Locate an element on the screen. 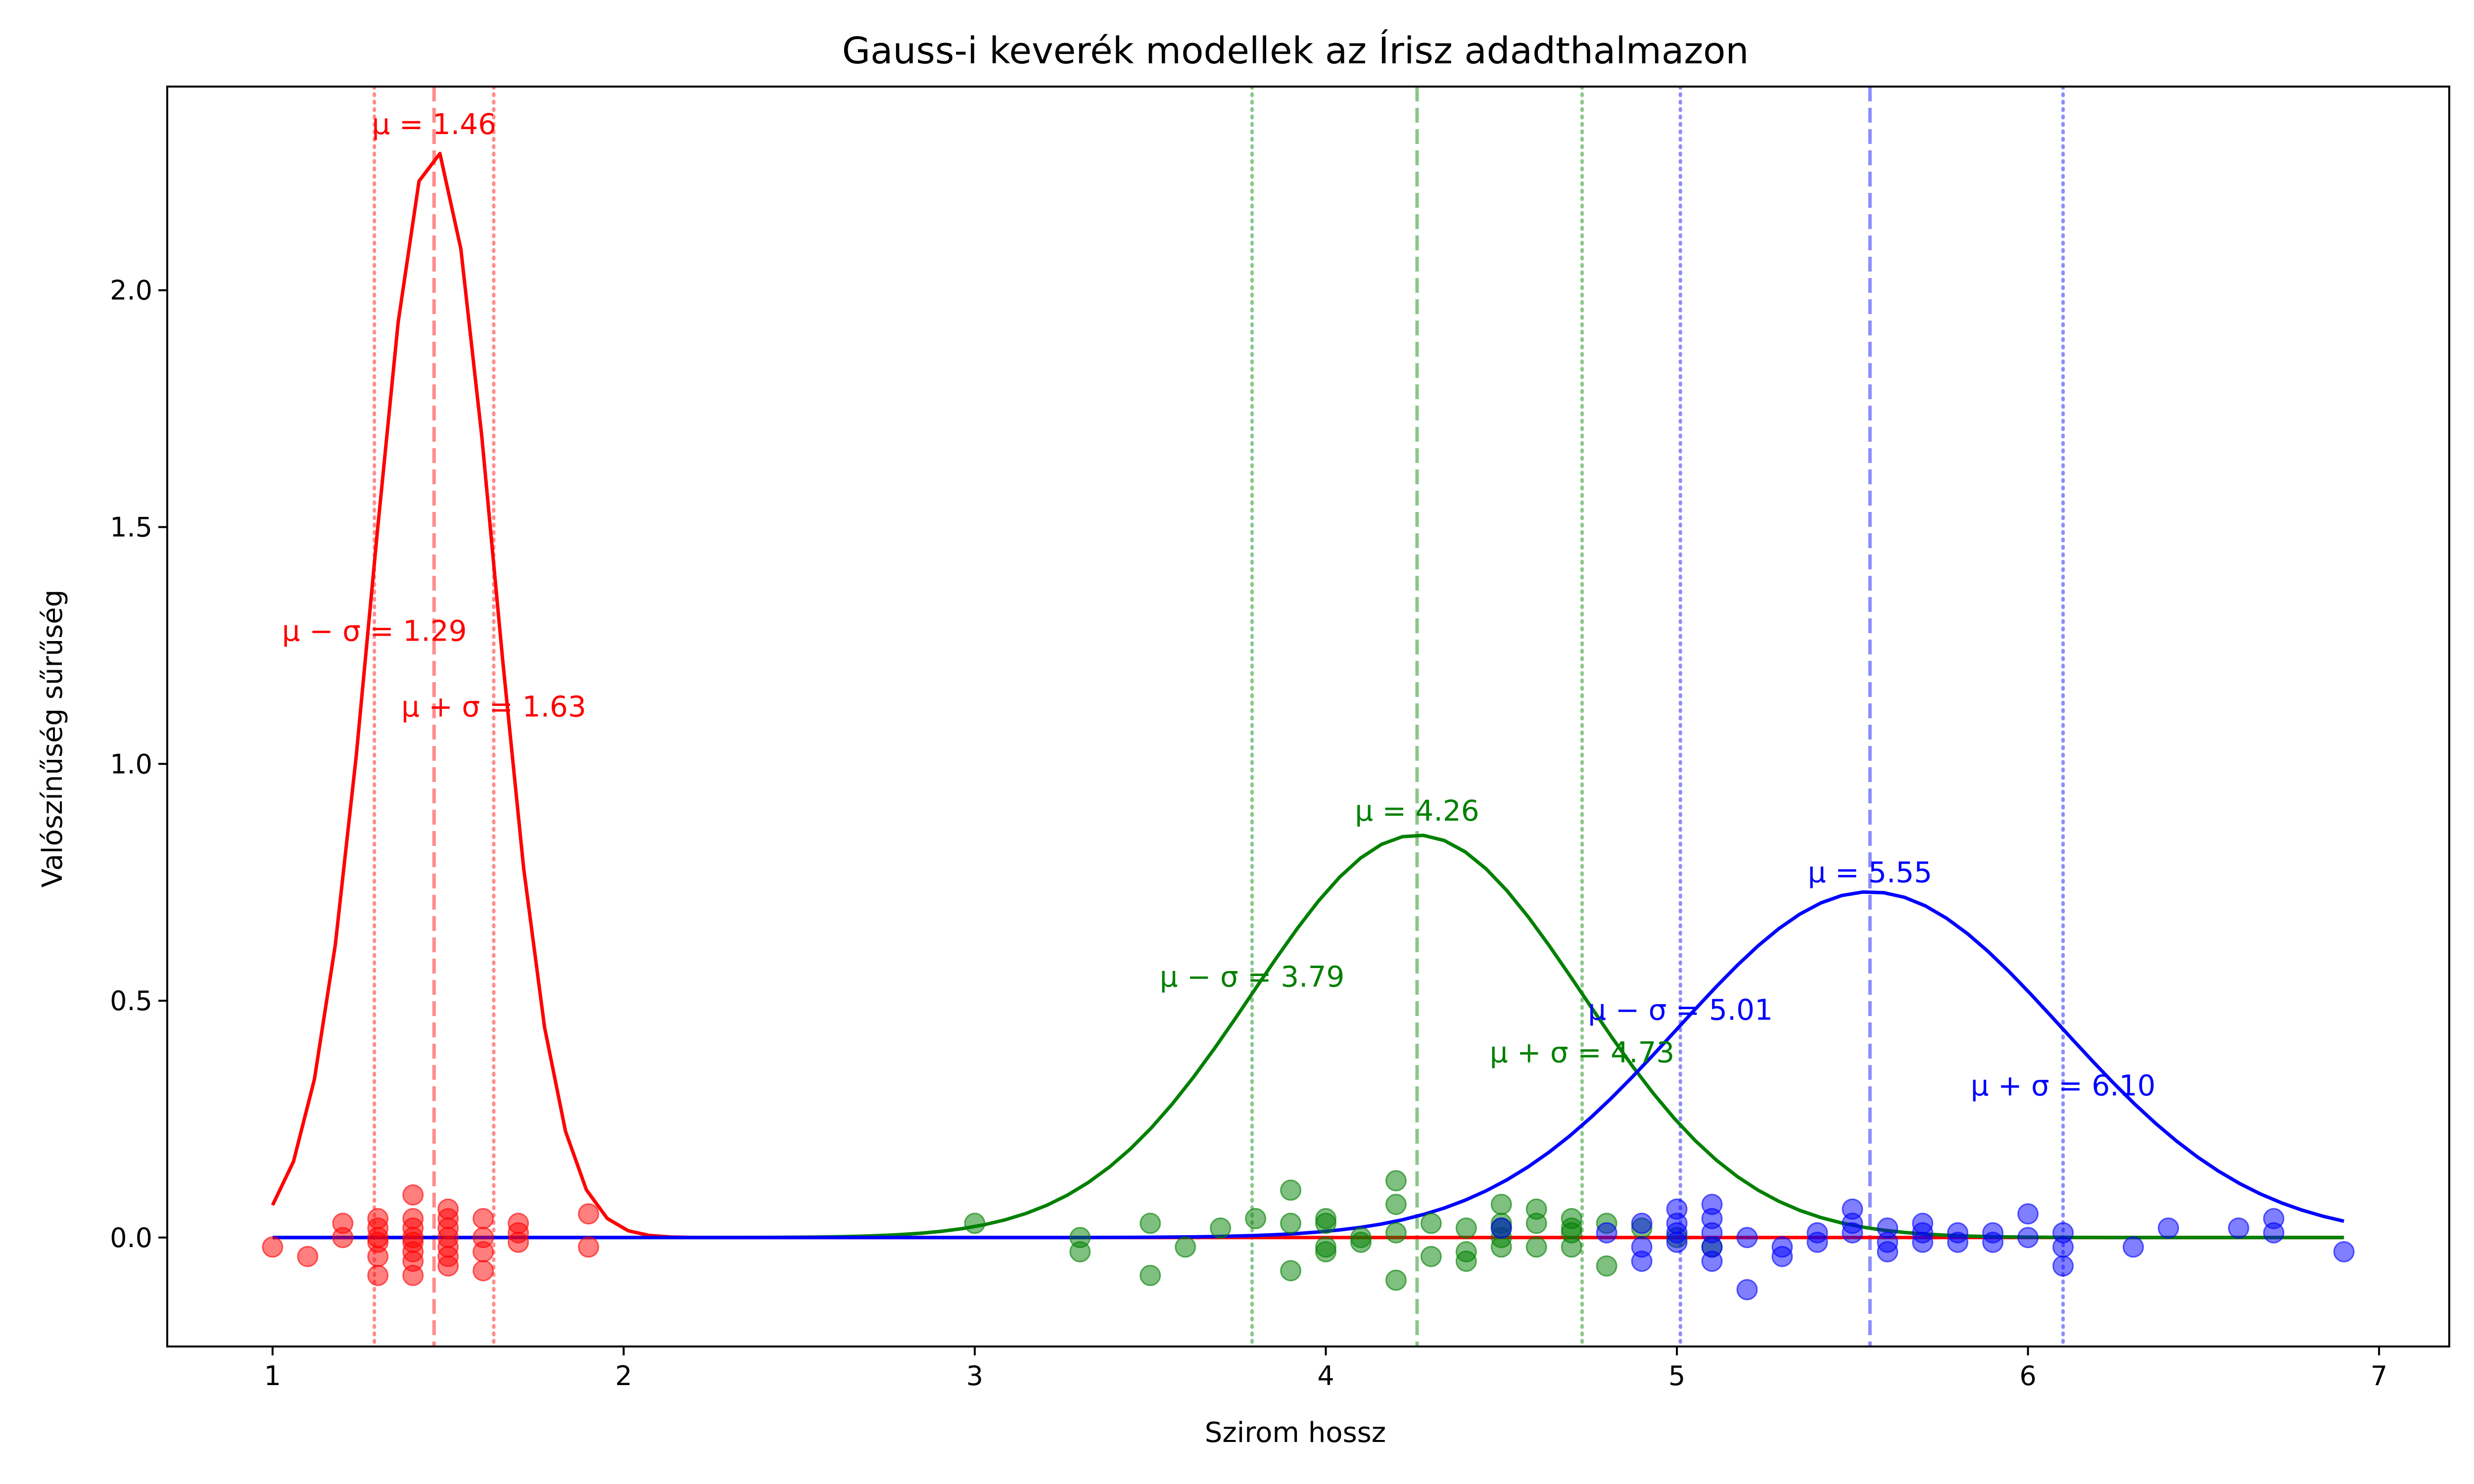  green-mu-annotation: μ = 4.26 is located at coordinates (1417, 811).